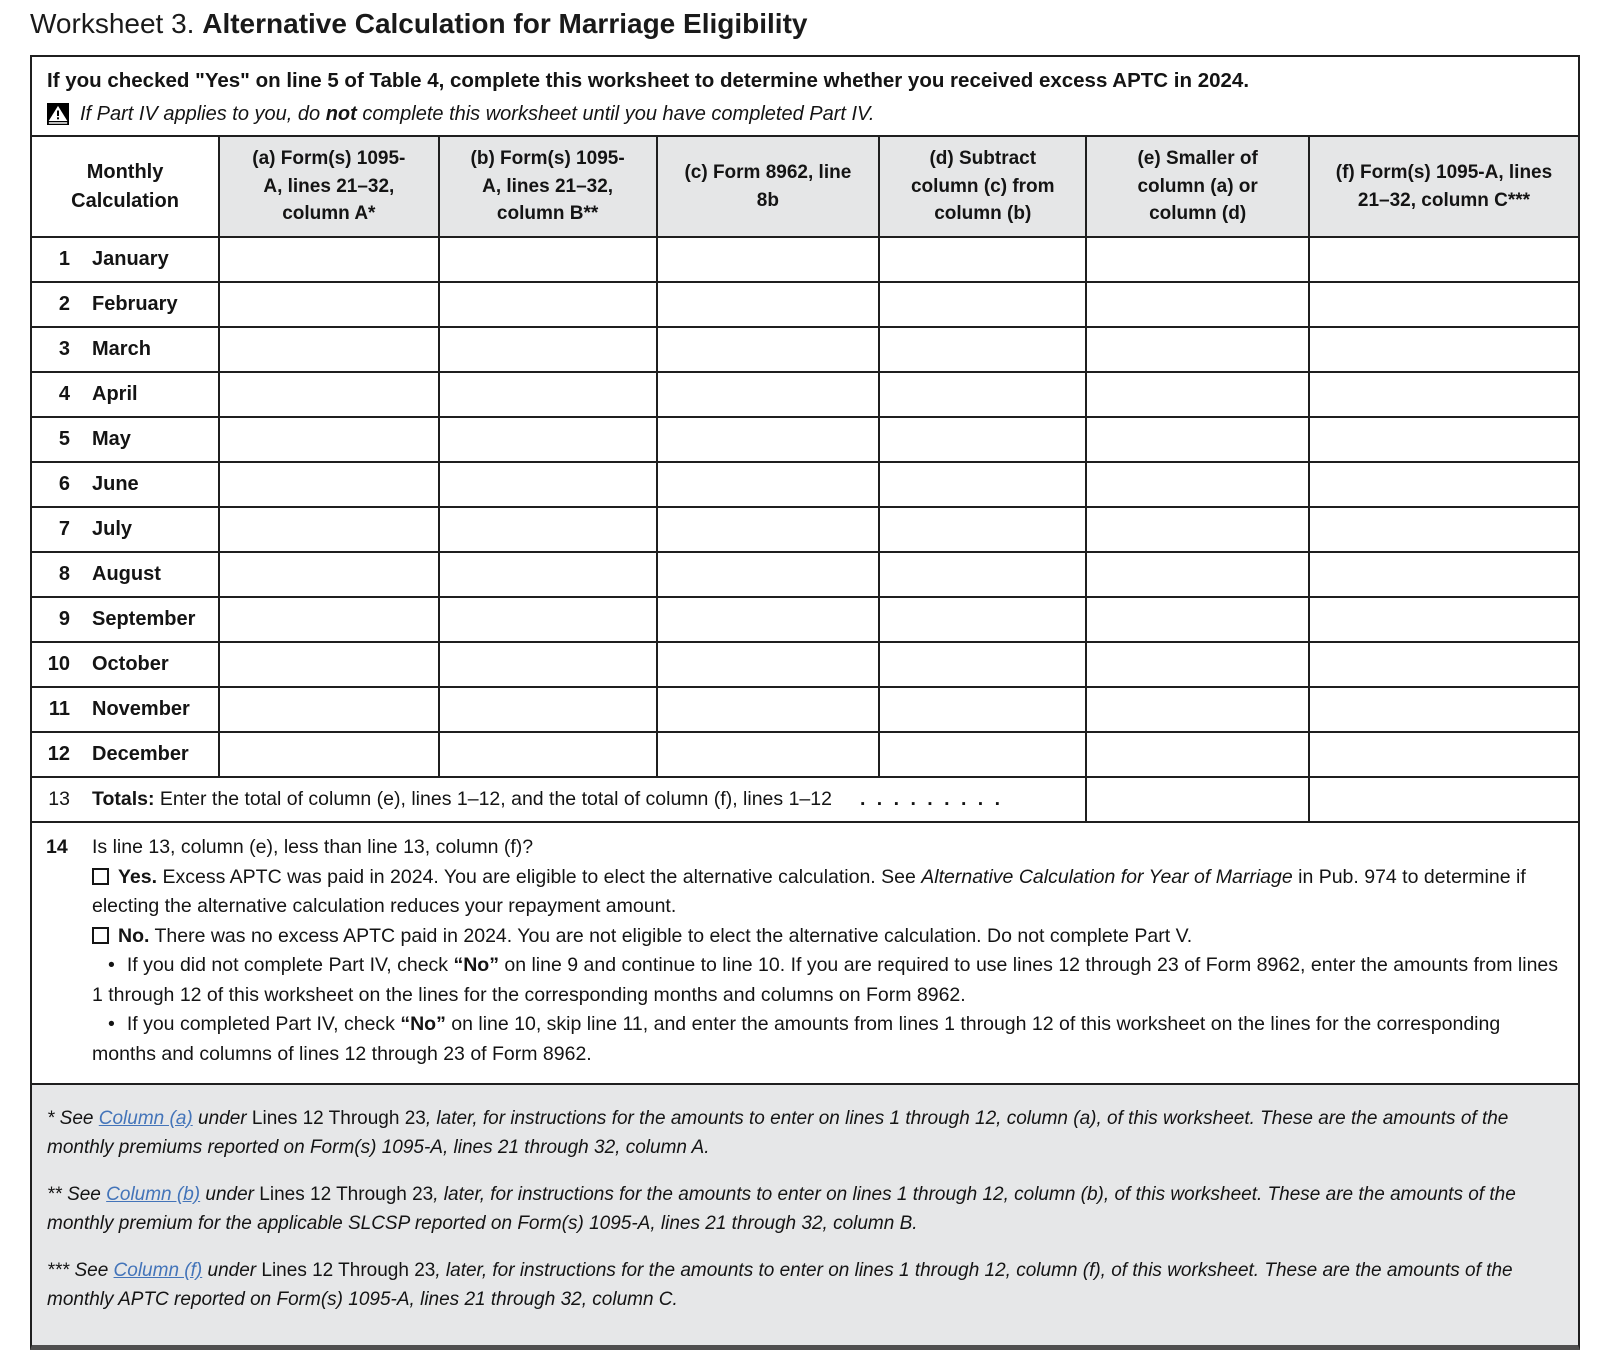 The image size is (1604, 1368). I want to click on month-cell: 2 February, so click(126, 304).